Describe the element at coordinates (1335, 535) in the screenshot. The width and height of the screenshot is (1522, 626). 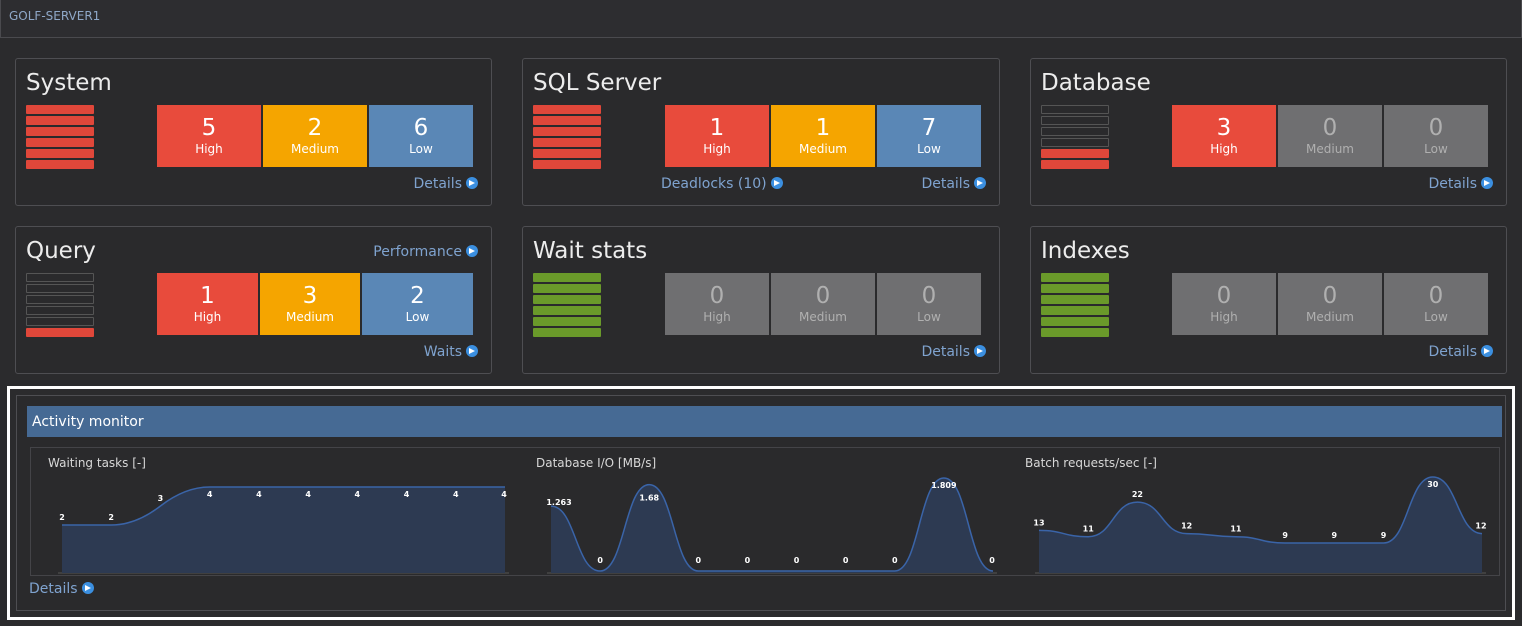
I see `chart-point-label: 9` at that location.